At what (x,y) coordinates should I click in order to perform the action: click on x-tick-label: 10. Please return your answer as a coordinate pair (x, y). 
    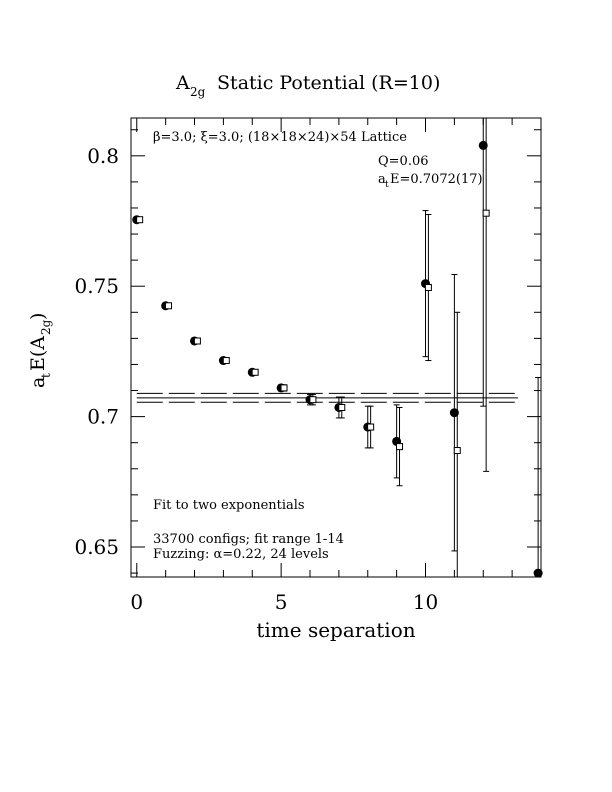
    Looking at the image, I should click on (425, 602).